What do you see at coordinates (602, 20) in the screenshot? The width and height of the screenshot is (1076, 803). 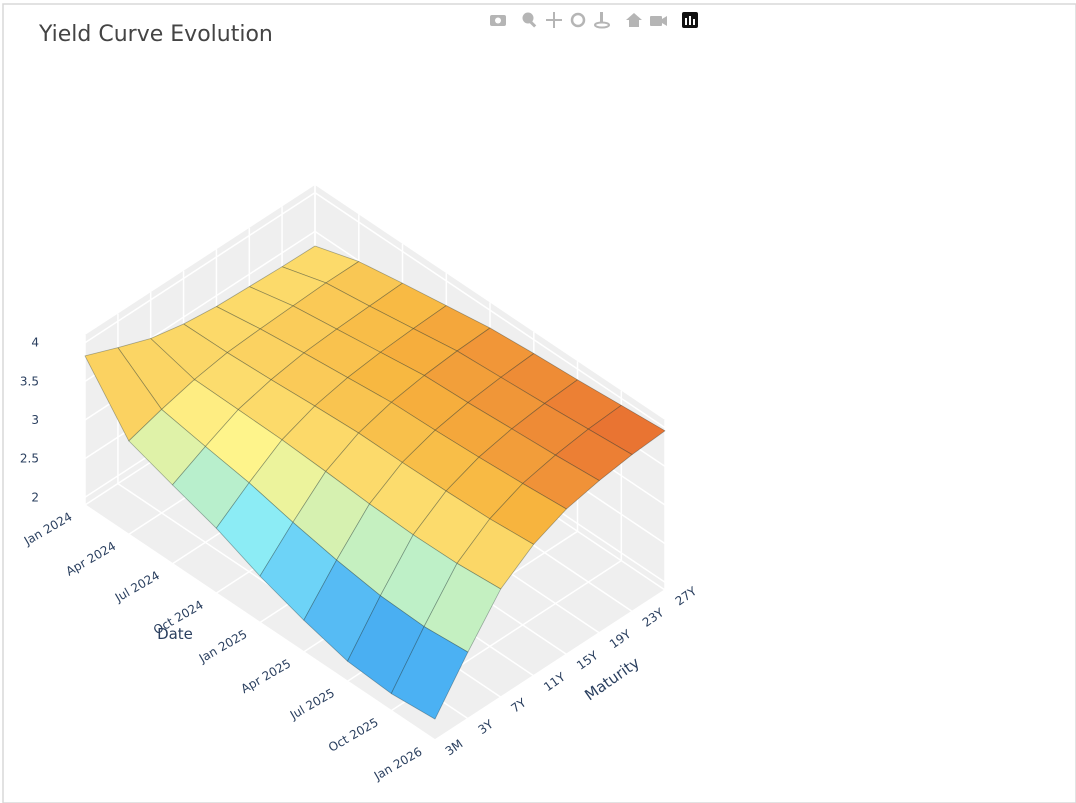 I see `turntable-button` at bounding box center [602, 20].